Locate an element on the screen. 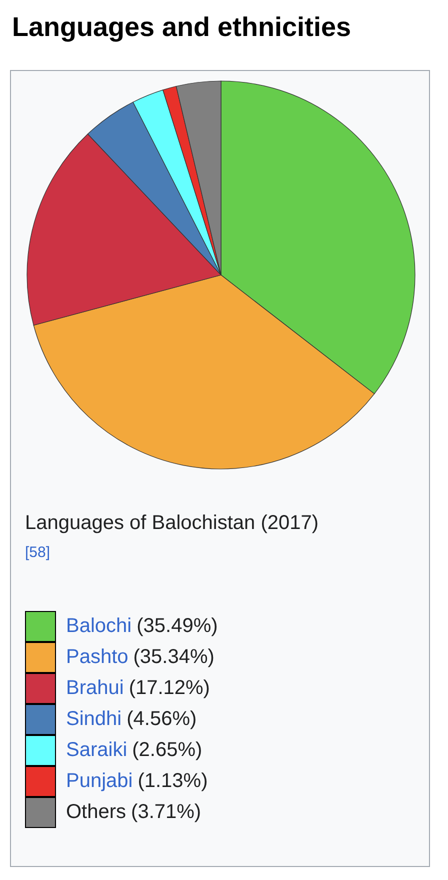 This screenshot has width=448, height=880. legend-label: Balochi is located at coordinates (99, 626).